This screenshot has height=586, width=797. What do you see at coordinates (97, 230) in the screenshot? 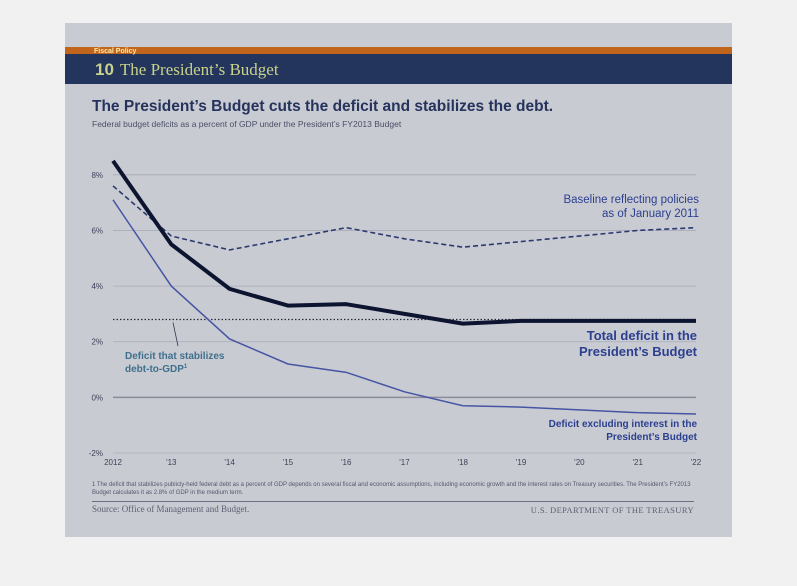
I see `y-tick-label: 6%` at bounding box center [97, 230].